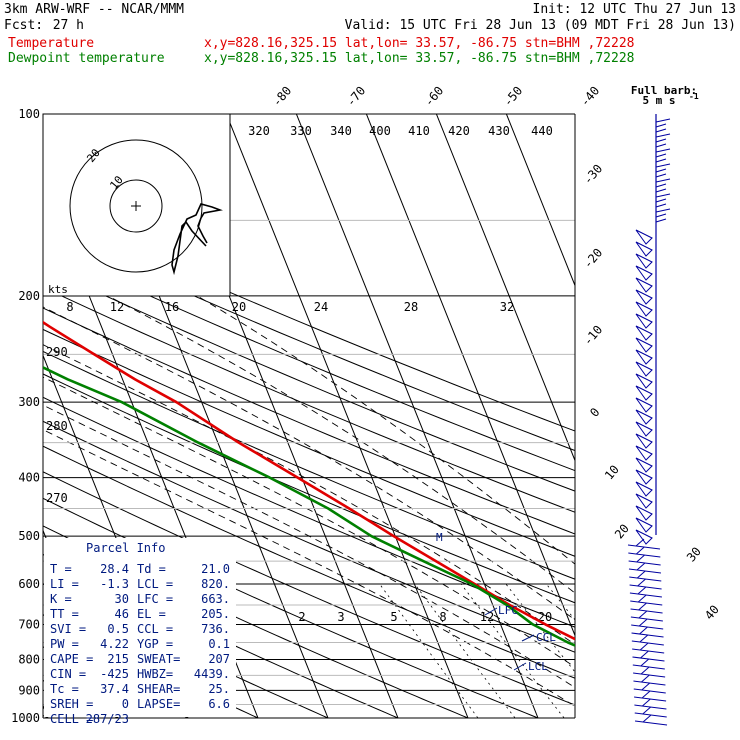  What do you see at coordinates (68, 629) in the screenshot?
I see `parcel-info-cell: SVI =` at bounding box center [68, 629].